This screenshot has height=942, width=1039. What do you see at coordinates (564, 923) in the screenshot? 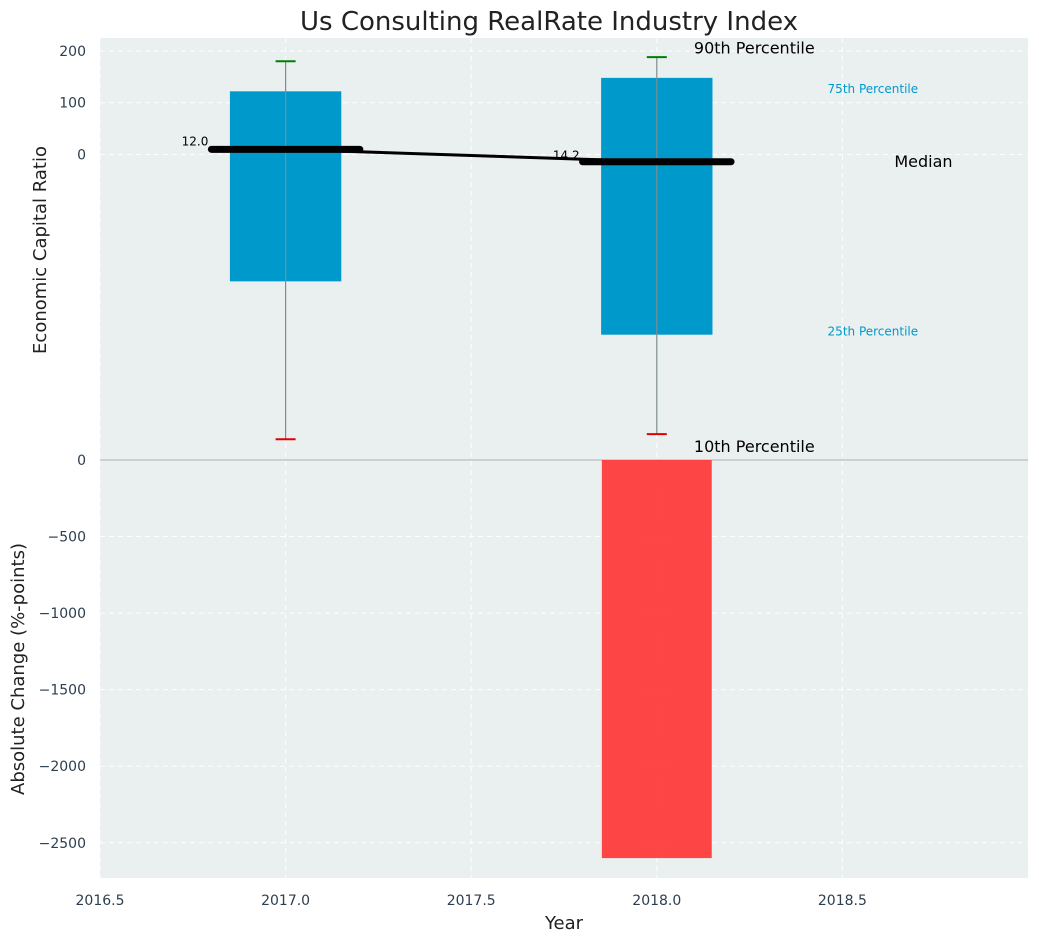
I see `x-axis-title: Year` at bounding box center [564, 923].